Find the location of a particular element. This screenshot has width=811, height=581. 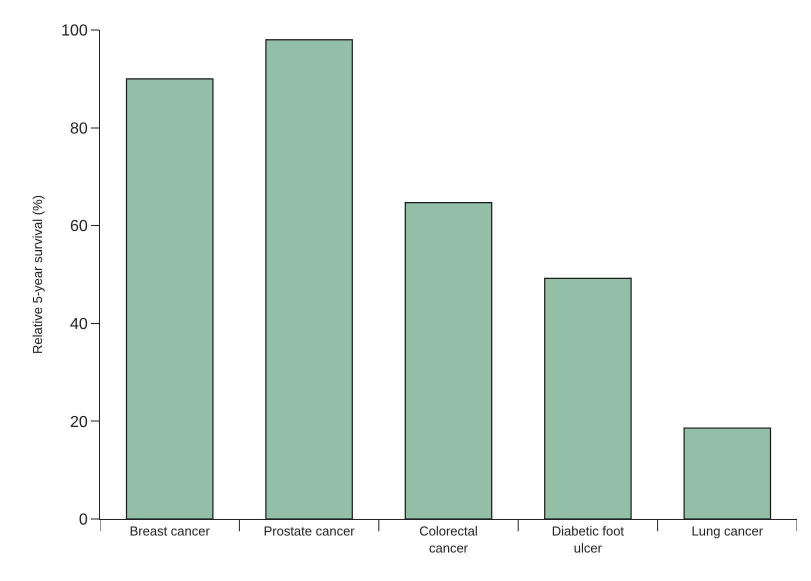

y-tick-label: 20 is located at coordinates (79, 422).